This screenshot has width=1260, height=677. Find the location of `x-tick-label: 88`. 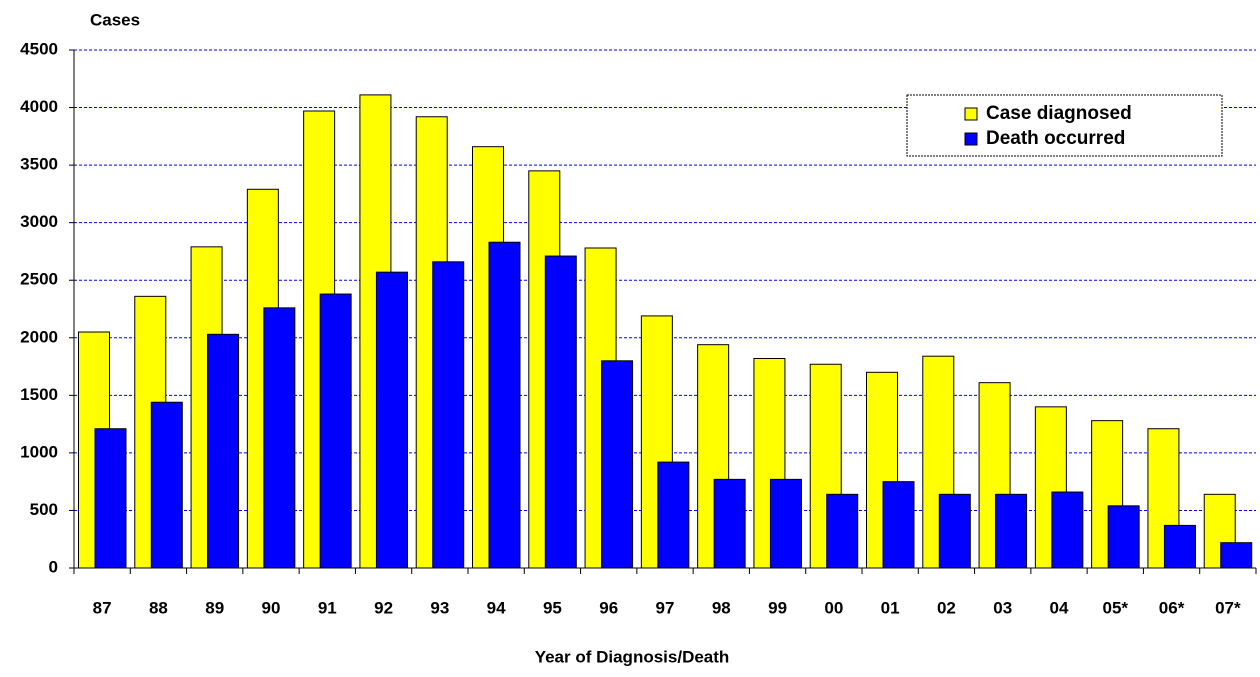

x-tick-label: 88 is located at coordinates (158, 607).